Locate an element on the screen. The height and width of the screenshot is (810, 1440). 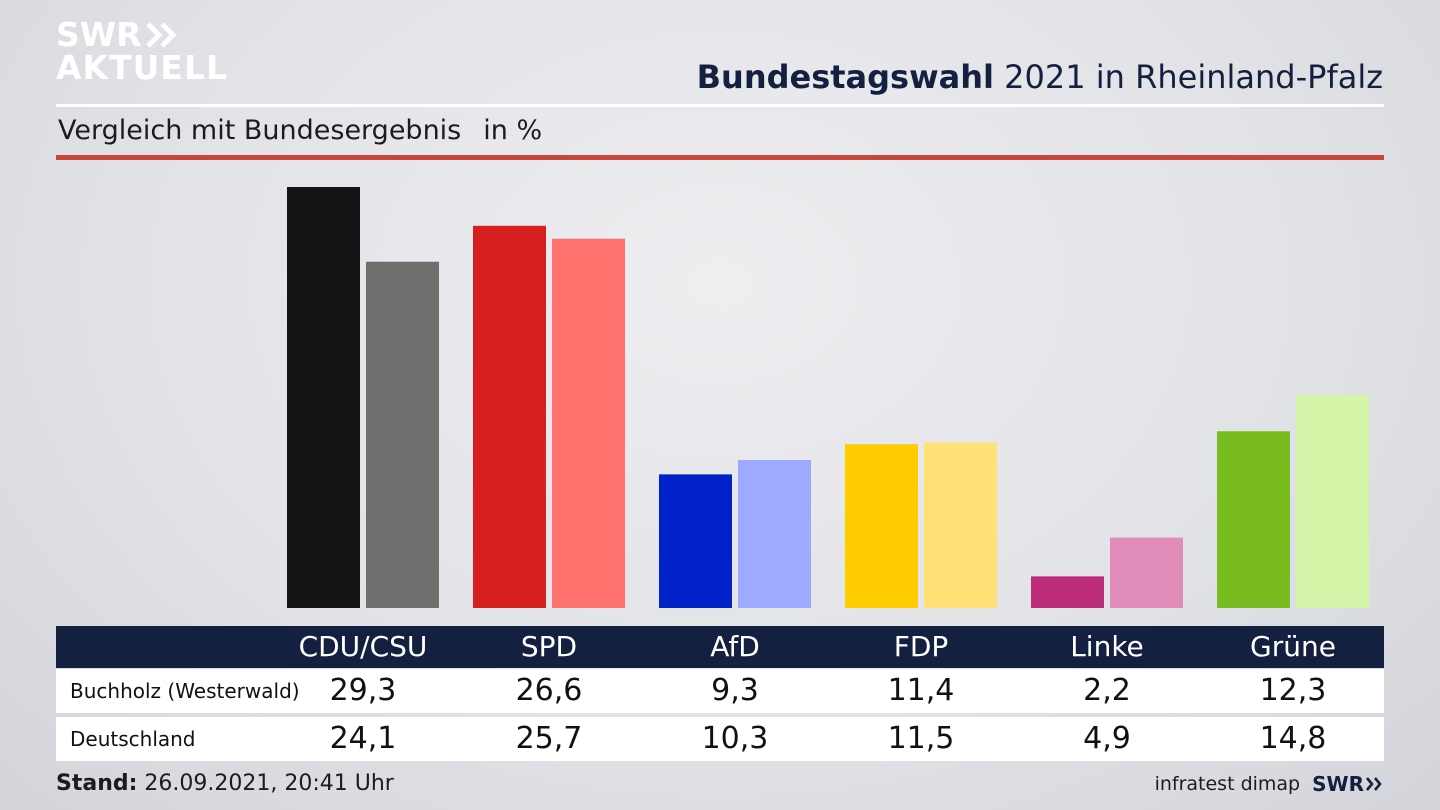
stand-label: Stand: is located at coordinates (97, 783).